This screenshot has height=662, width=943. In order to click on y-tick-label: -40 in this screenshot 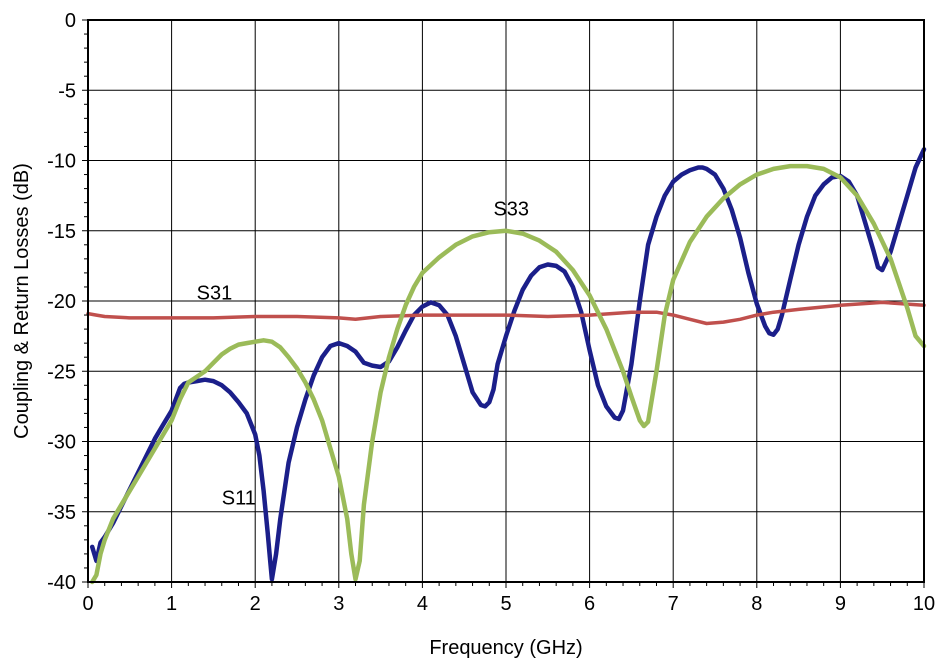, I will do `click(61, 583)`.